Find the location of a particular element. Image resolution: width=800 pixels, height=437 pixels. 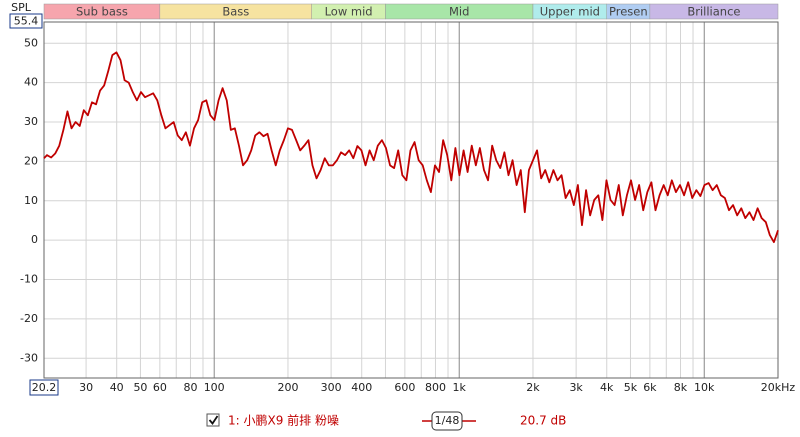

band-label: Presen is located at coordinates (628, 12).